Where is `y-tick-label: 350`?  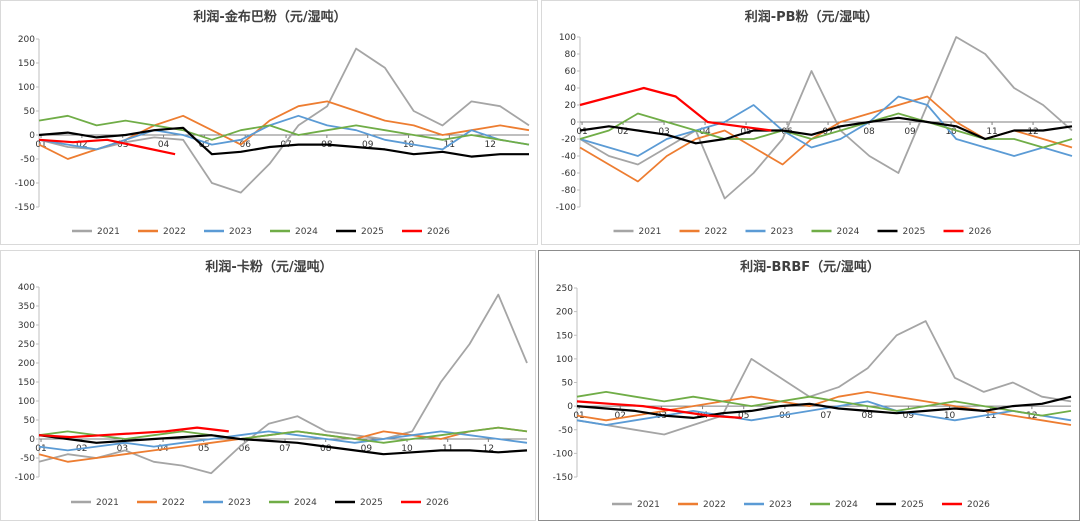 y-tick-label: 350 is located at coordinates (26, 307).